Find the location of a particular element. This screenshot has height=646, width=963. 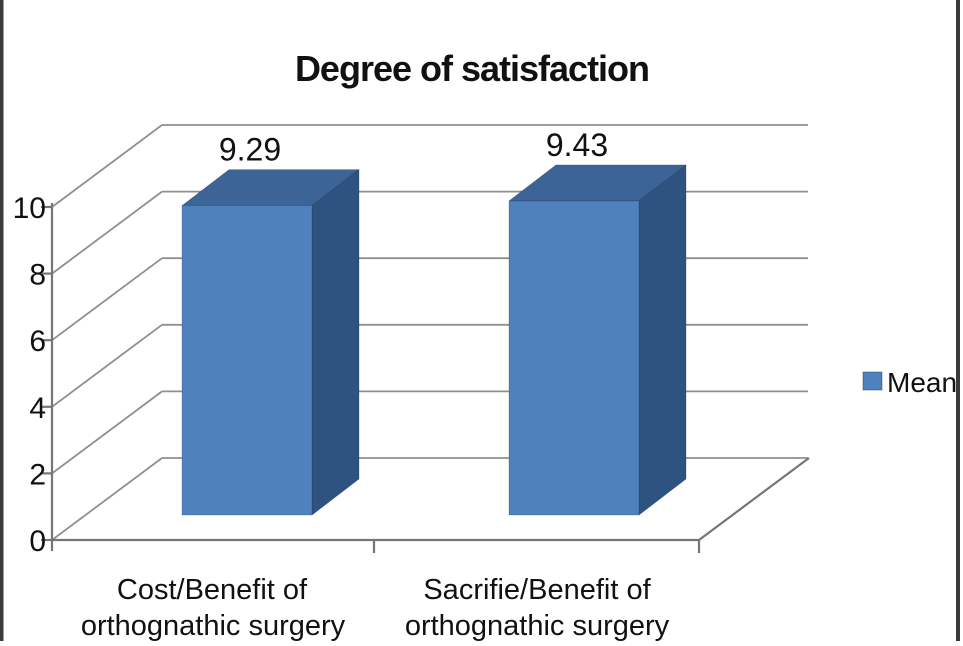

floor-right-edge is located at coordinates (754, 499).